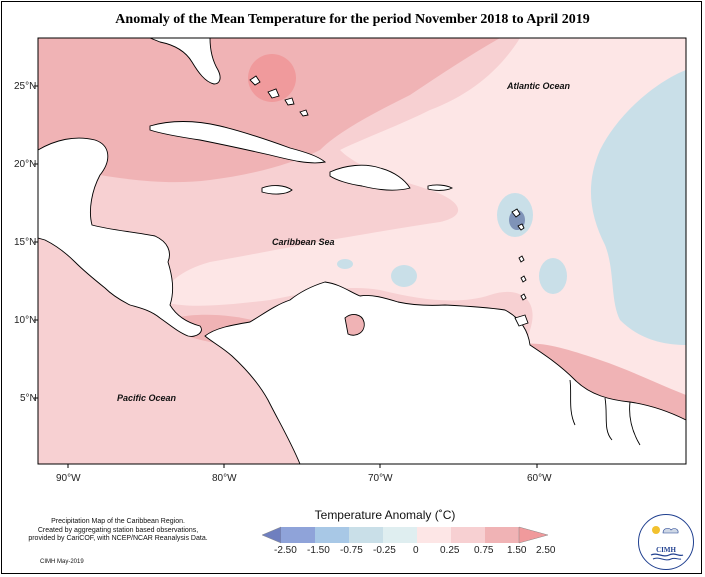  What do you see at coordinates (539, 478) in the screenshot?
I see `lon-label-60w: 60°W` at bounding box center [539, 478].